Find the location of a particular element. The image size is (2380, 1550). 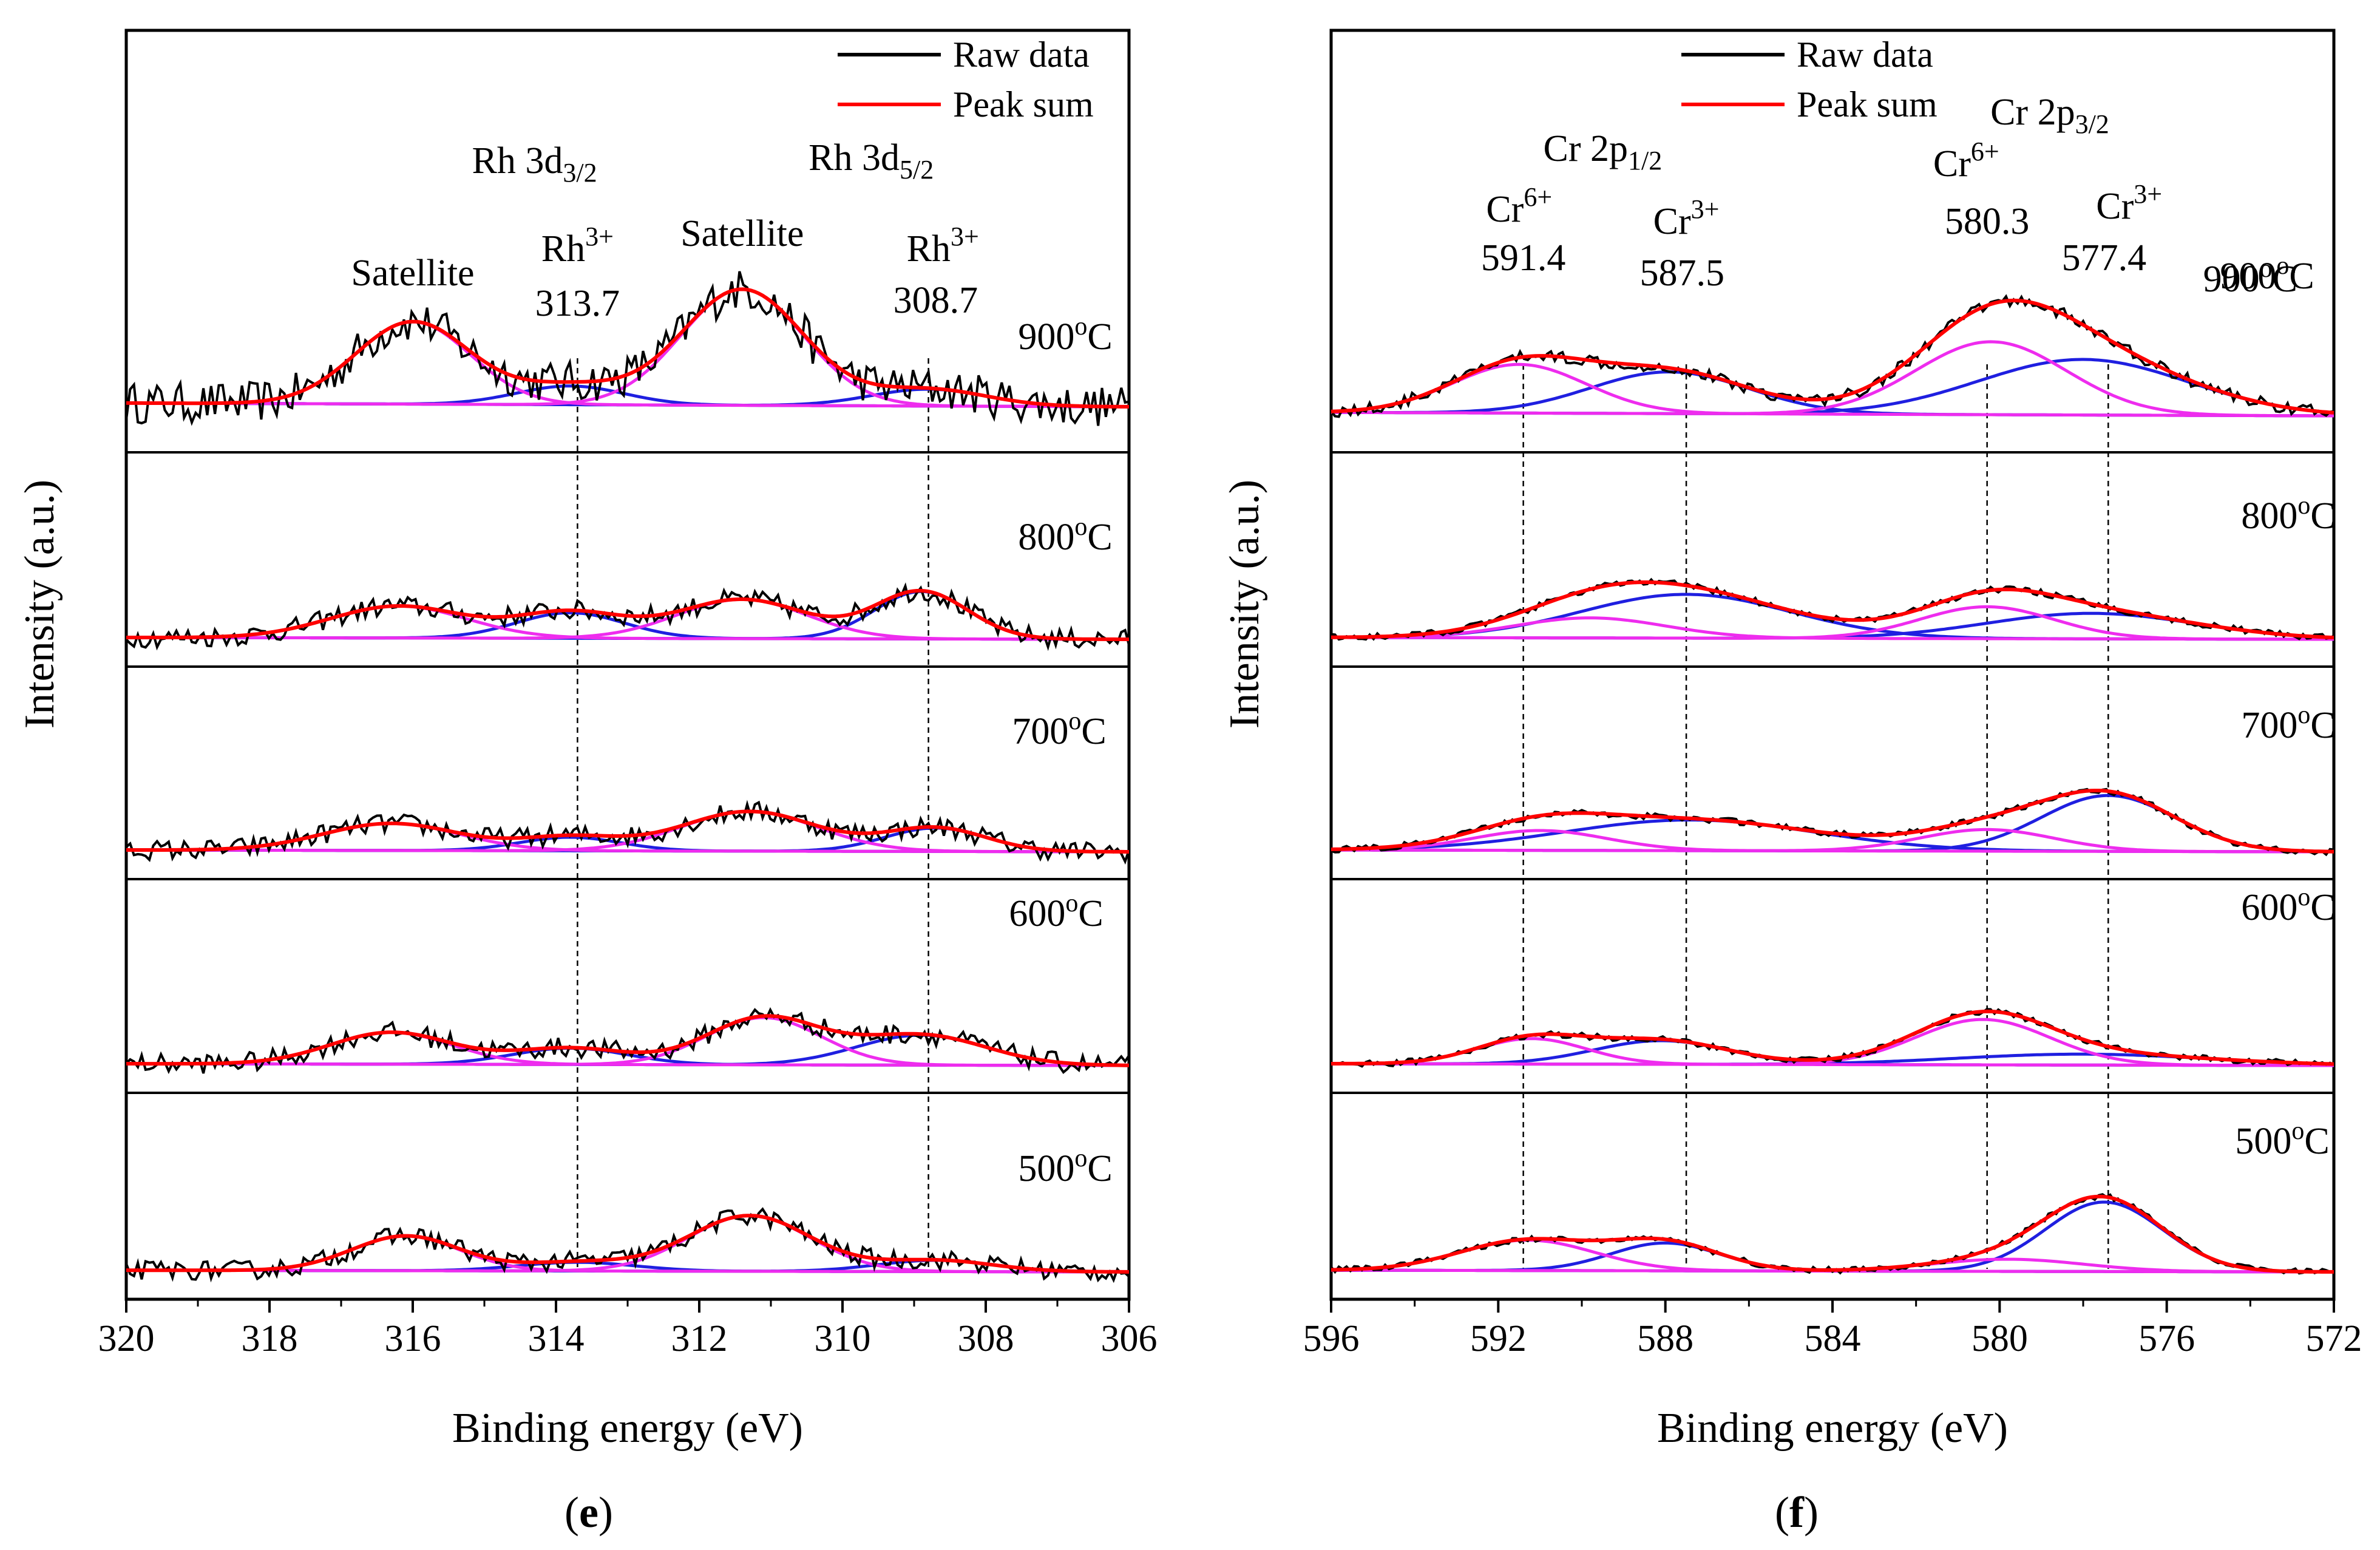

x-tick-label: 318 is located at coordinates (270, 1339).